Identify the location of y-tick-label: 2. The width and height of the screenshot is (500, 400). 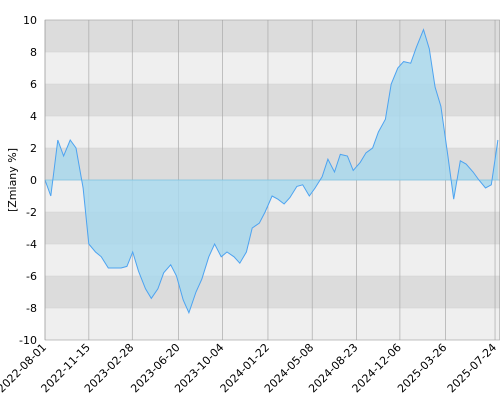
(33, 148).